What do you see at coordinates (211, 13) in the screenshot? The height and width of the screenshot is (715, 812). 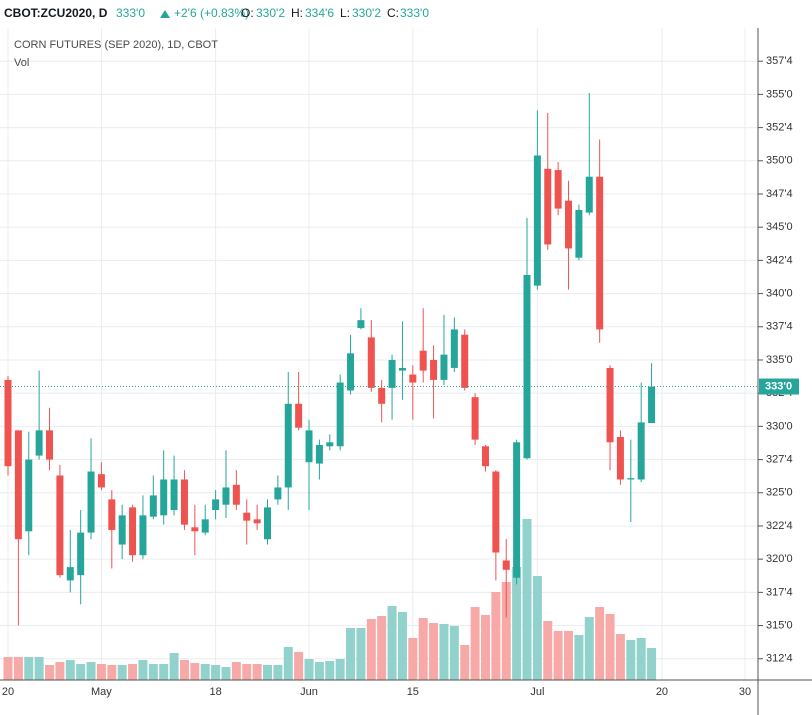 I see `change: +2'6 (+0.83%)` at bounding box center [211, 13].